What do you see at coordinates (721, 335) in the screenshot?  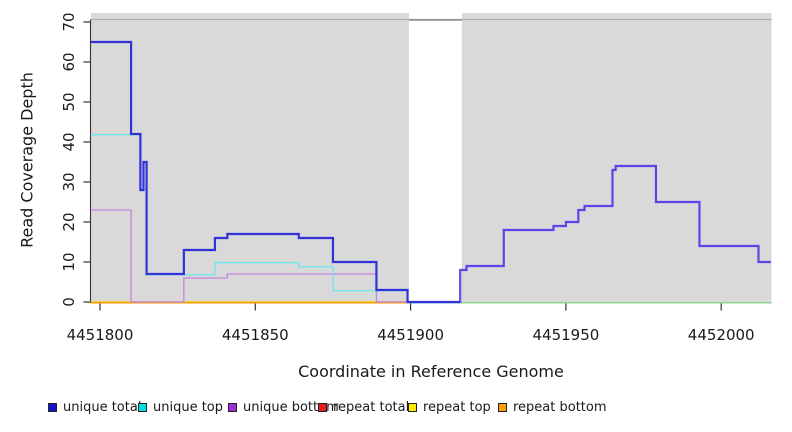 I see `x-tick-label: 4452000` at bounding box center [721, 335].